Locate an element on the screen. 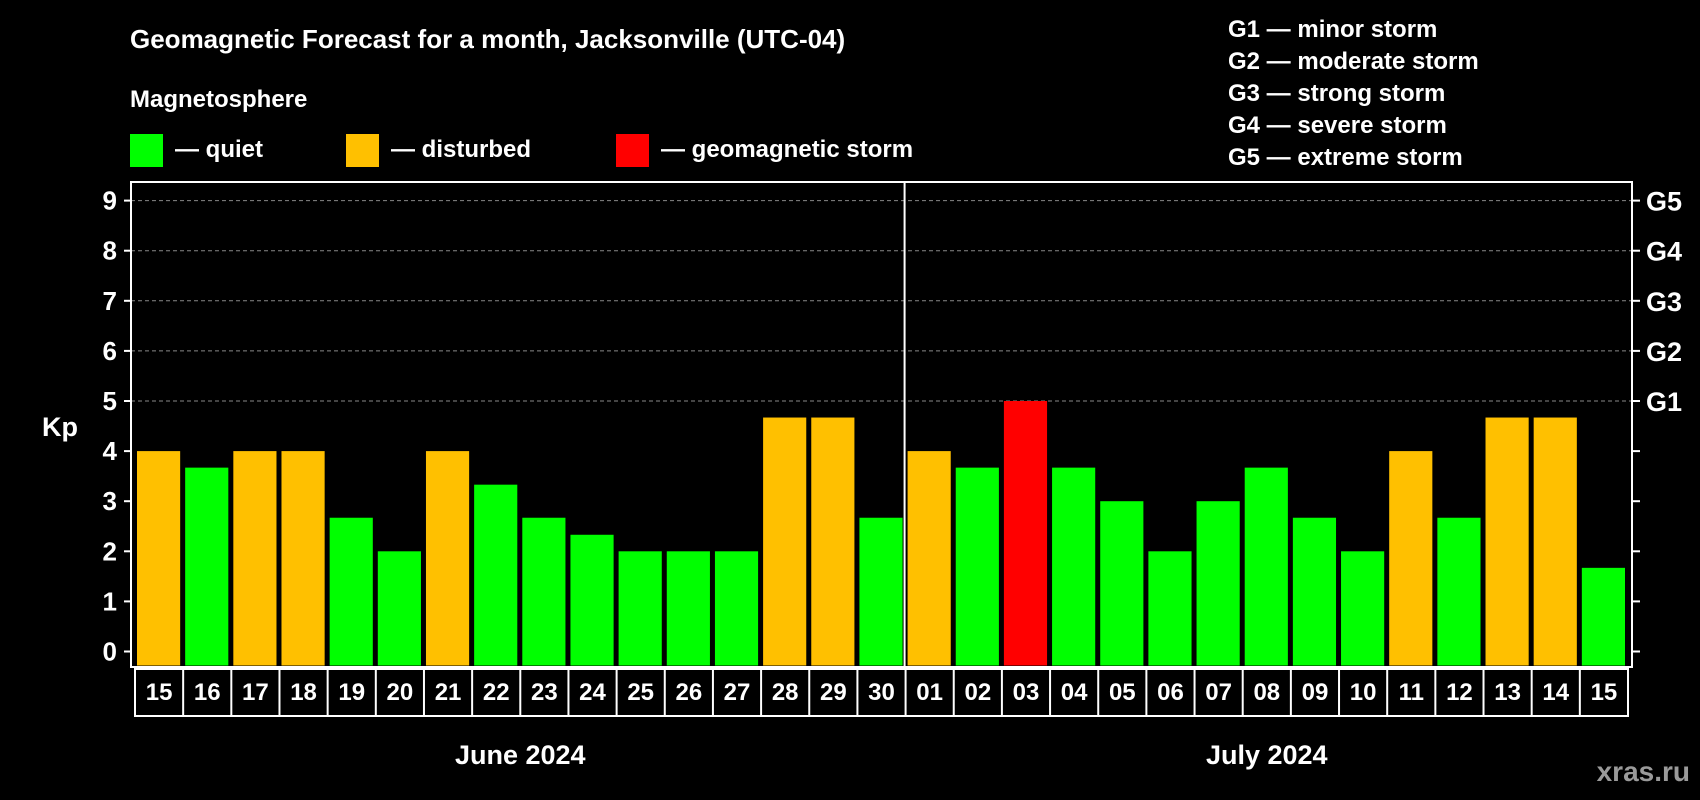  date-label: 14 is located at coordinates (1555, 692).